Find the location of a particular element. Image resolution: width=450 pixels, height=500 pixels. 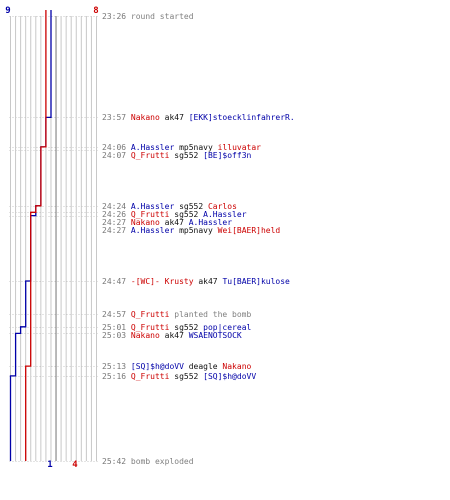

event-time: 24:47 is located at coordinates (116, 281).